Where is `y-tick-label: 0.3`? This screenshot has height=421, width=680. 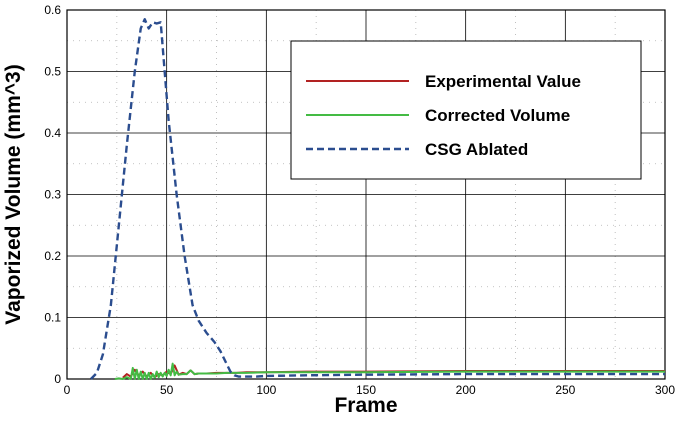
y-tick-label: 0.3 is located at coordinates (52, 195).